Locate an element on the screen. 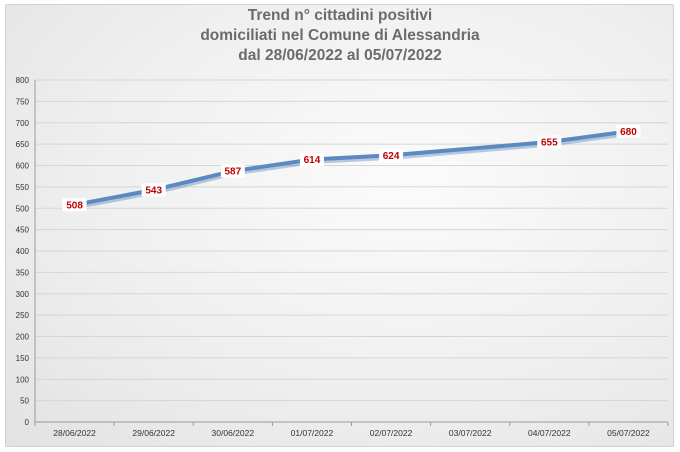 The height and width of the screenshot is (452, 680). y-tick-label: 150 is located at coordinates (23, 358).